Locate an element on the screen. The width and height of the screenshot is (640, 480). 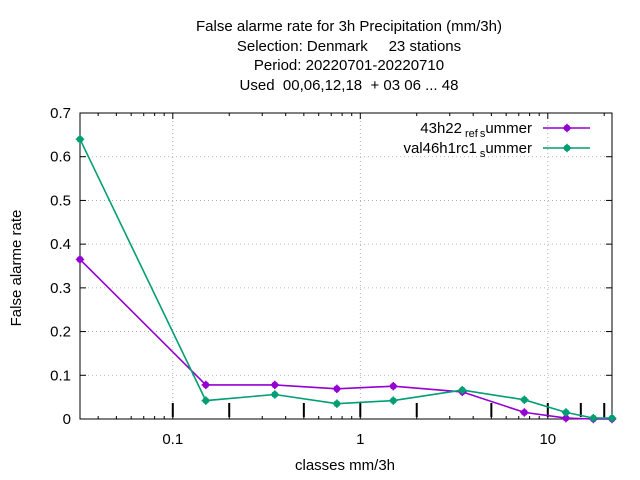
y-tick-label: 0.7 is located at coordinates (60, 113).